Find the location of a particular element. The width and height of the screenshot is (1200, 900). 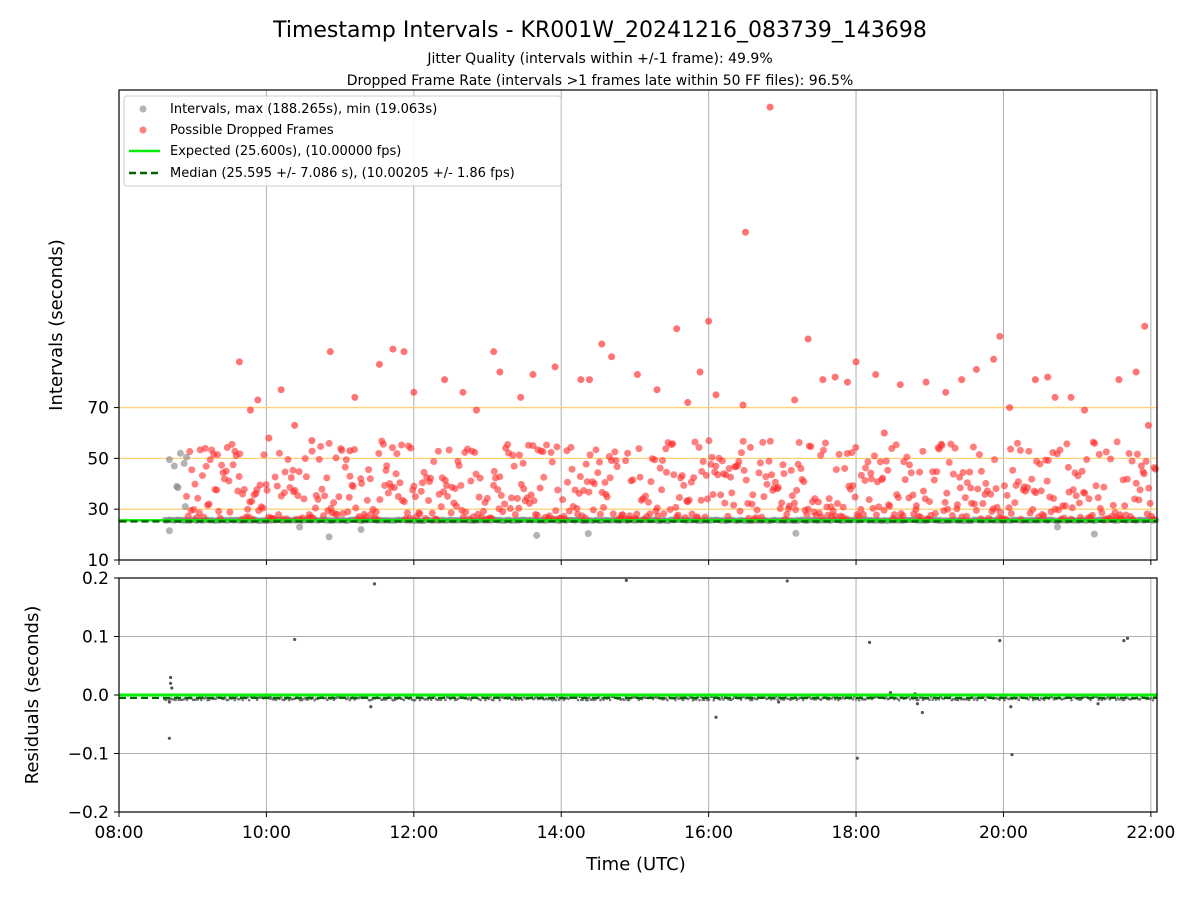

y-tick-label: 0.2 is located at coordinates (95, 579).